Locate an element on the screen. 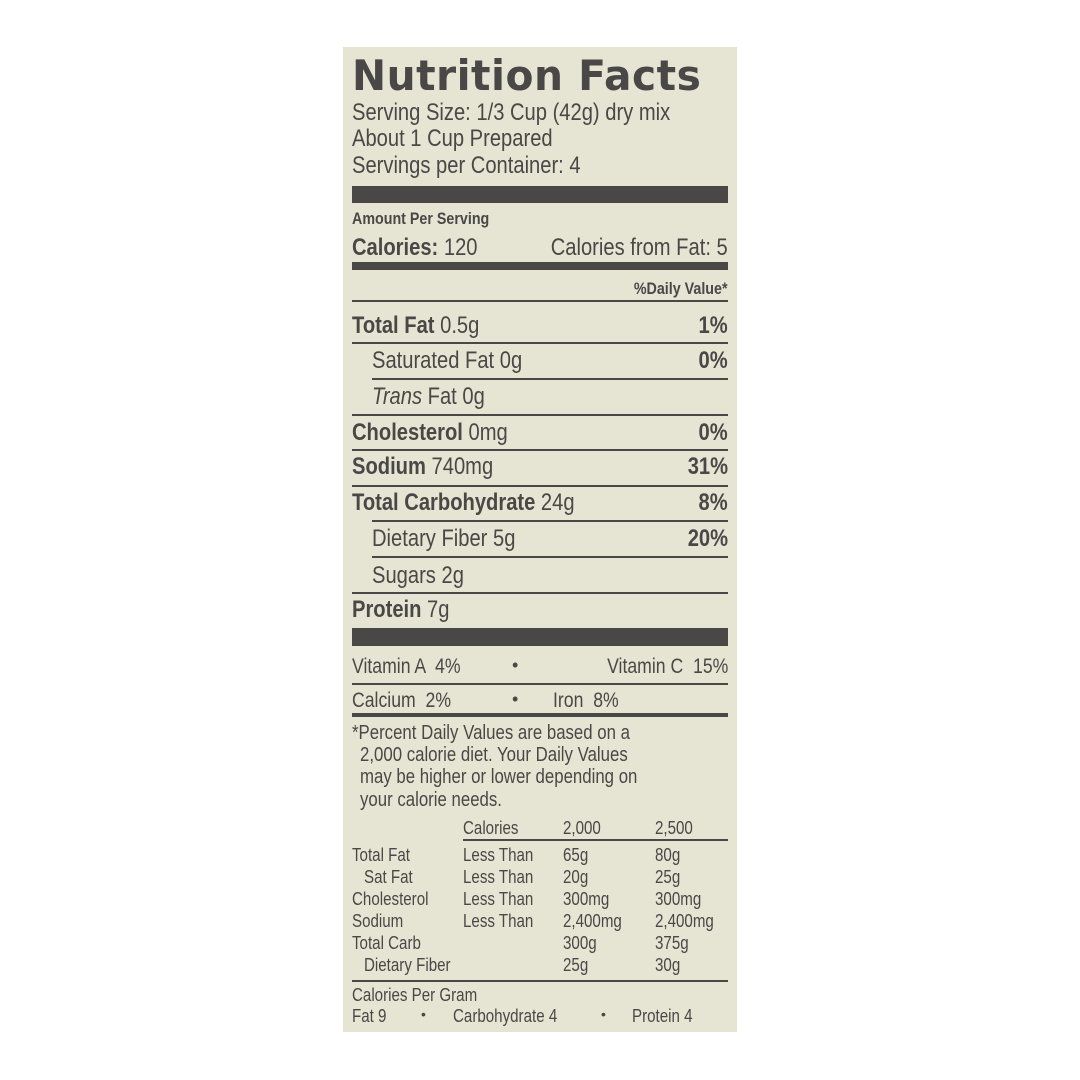 The height and width of the screenshot is (1080, 1080). table-cell: Cholesterol is located at coordinates (390, 899).